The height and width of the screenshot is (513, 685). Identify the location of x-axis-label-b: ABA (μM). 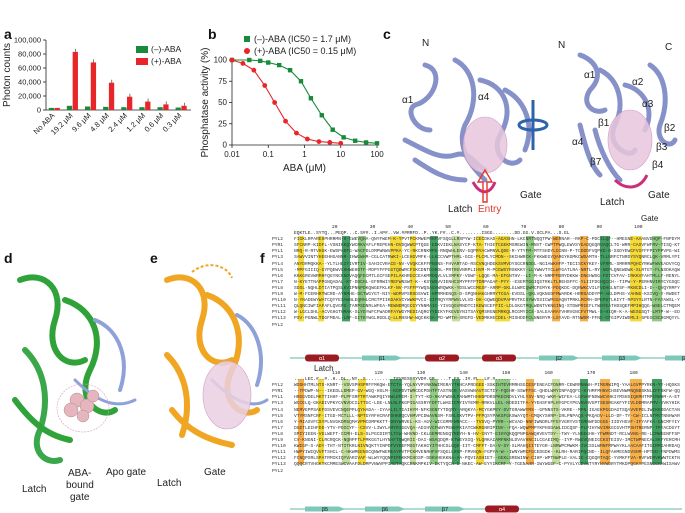
(304, 168).